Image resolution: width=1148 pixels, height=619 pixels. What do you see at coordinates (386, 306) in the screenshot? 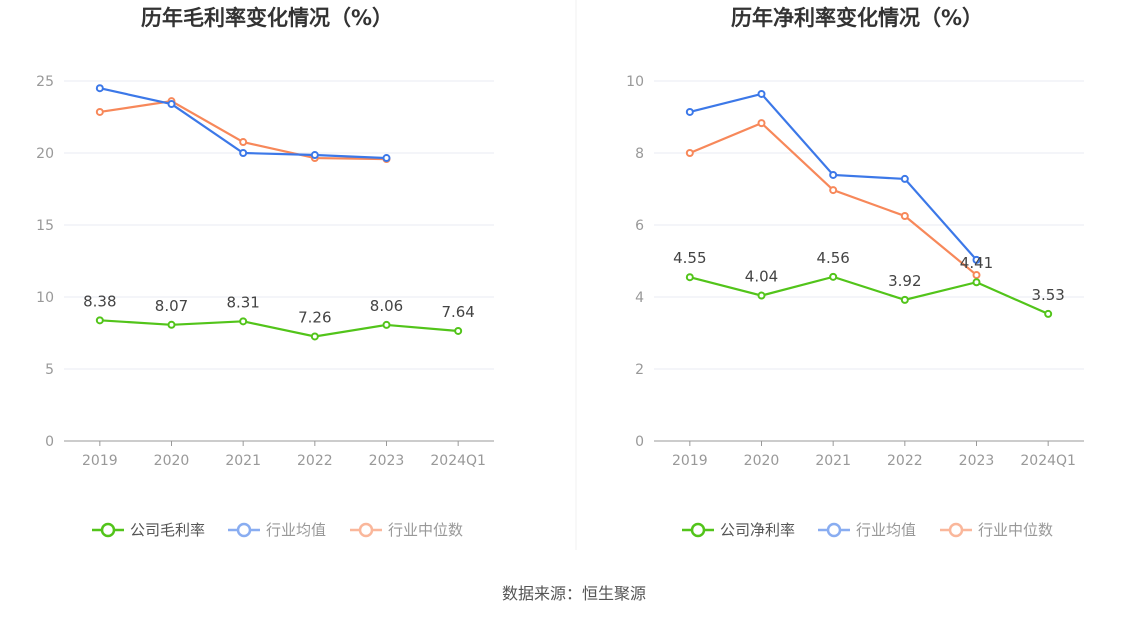
I see `data-label: 8.06` at bounding box center [386, 306].